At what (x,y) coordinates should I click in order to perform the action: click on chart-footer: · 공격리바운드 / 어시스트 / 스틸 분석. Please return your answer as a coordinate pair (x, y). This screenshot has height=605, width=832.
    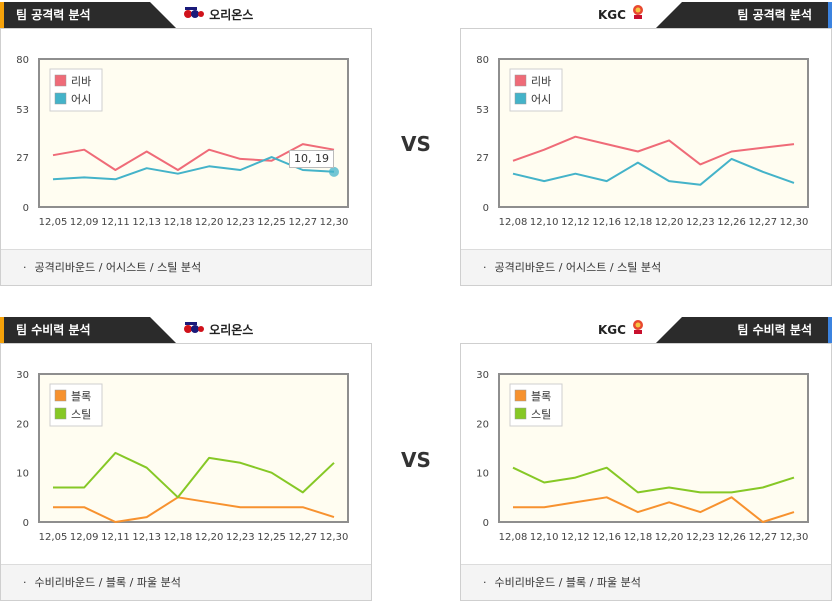
    Looking at the image, I should click on (186, 267).